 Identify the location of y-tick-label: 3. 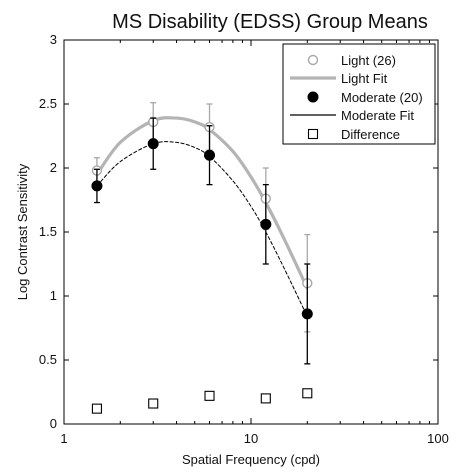
(53, 39).